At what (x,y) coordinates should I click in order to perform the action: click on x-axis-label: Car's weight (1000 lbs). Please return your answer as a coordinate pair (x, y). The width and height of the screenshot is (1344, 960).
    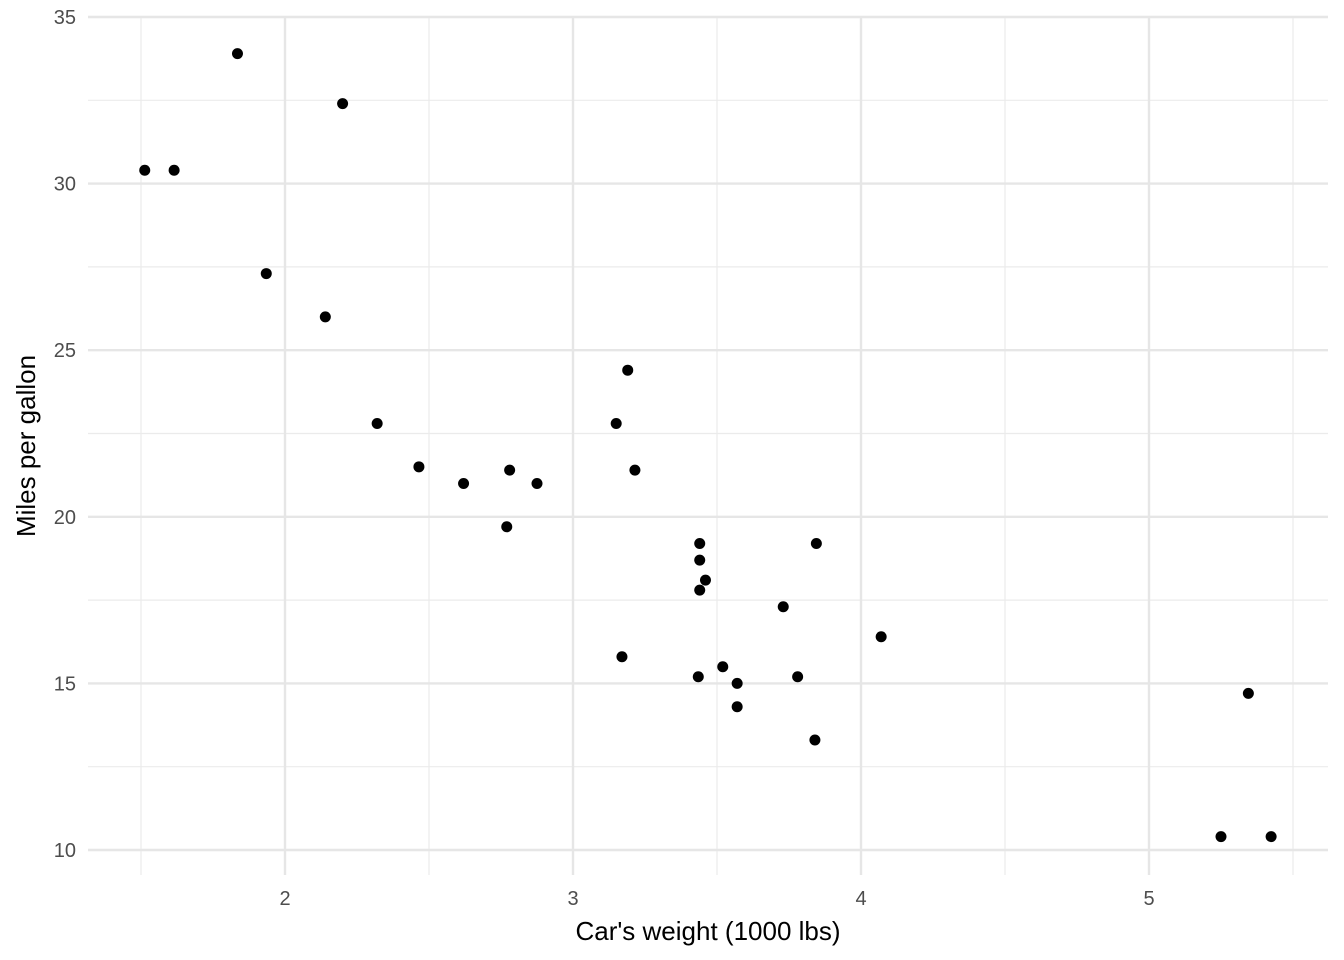
    Looking at the image, I should click on (707, 931).